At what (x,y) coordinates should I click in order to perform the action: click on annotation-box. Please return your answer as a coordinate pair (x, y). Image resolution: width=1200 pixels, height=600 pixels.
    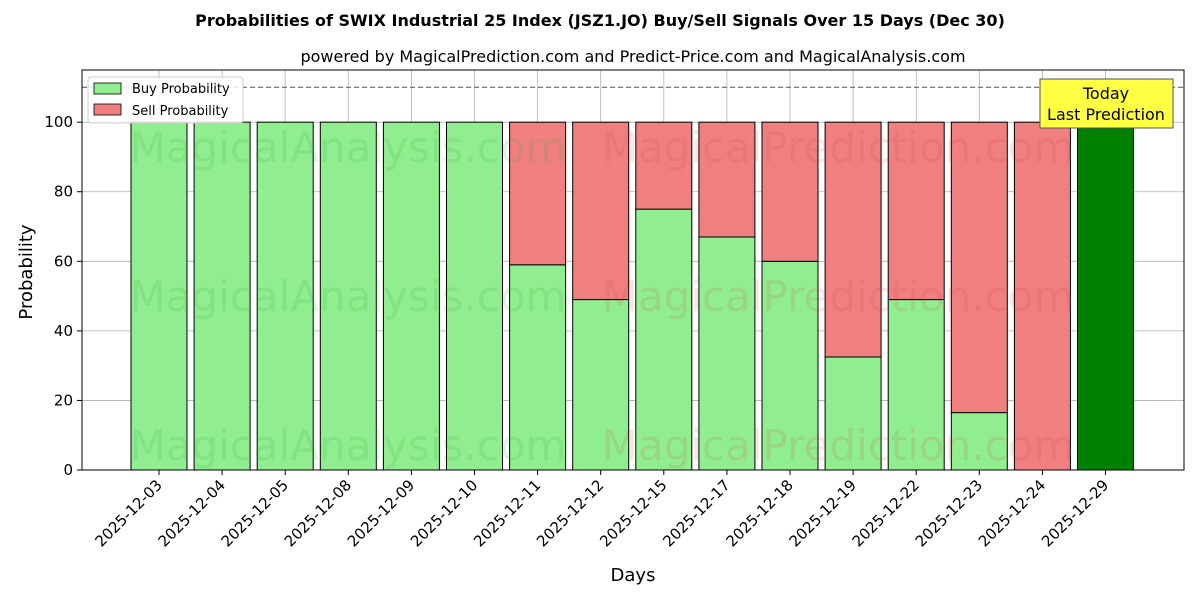
    Looking at the image, I should click on (1106, 103).